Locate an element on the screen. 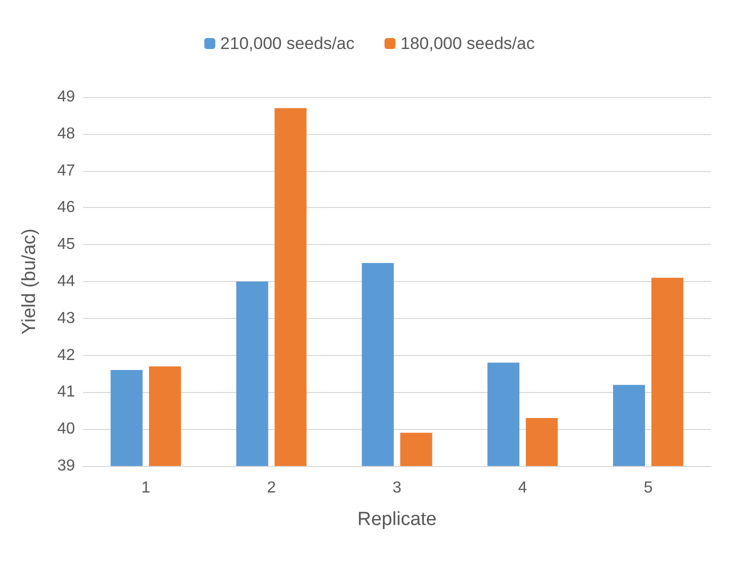 The height and width of the screenshot is (578, 739). y-tick-label: 46 is located at coordinates (66, 207).